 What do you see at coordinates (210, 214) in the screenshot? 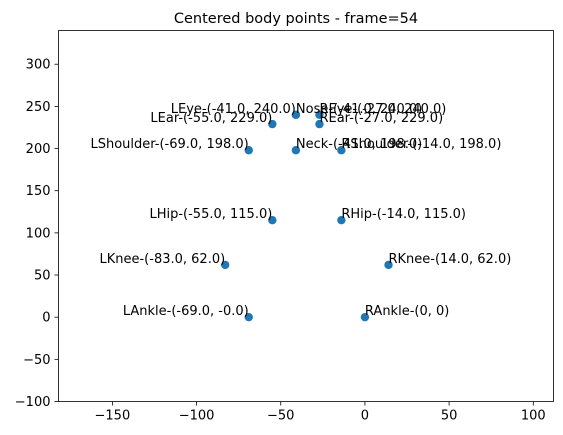
I see `point-label: LHip-(-55.0, 115.0)` at bounding box center [210, 214].